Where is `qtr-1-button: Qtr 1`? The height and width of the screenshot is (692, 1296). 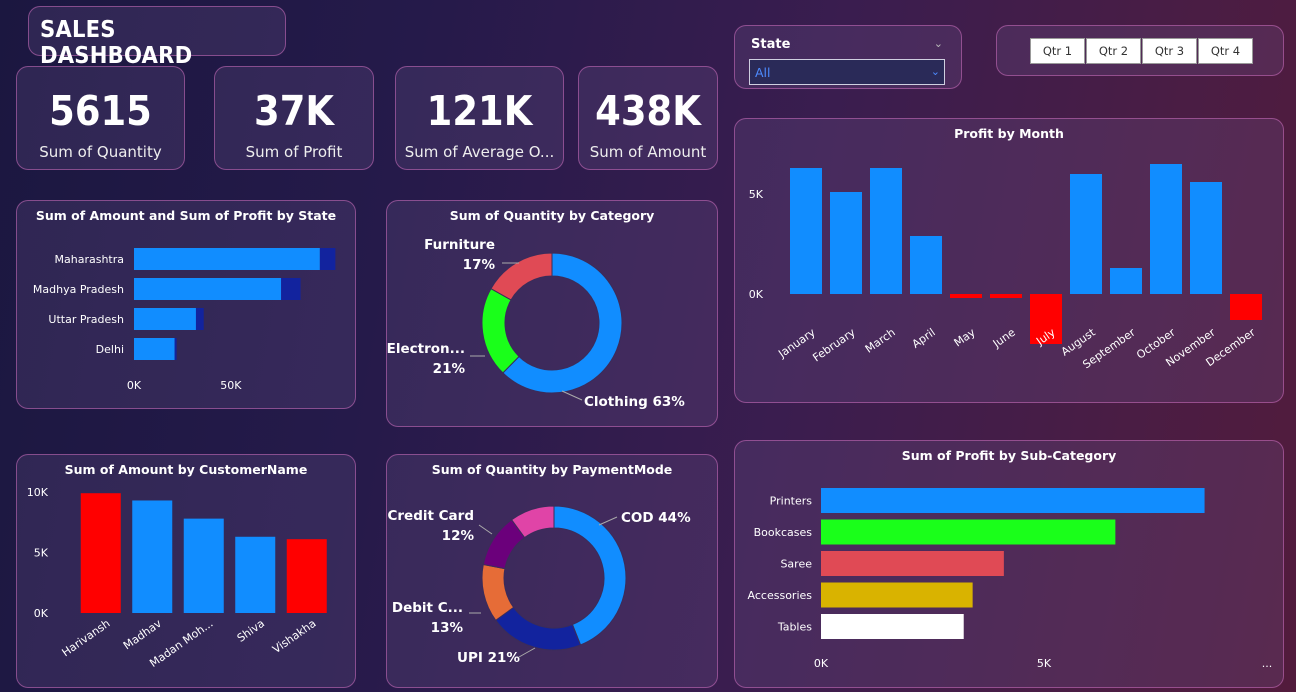
qtr-1-button: Qtr 1 is located at coordinates (1057, 51).